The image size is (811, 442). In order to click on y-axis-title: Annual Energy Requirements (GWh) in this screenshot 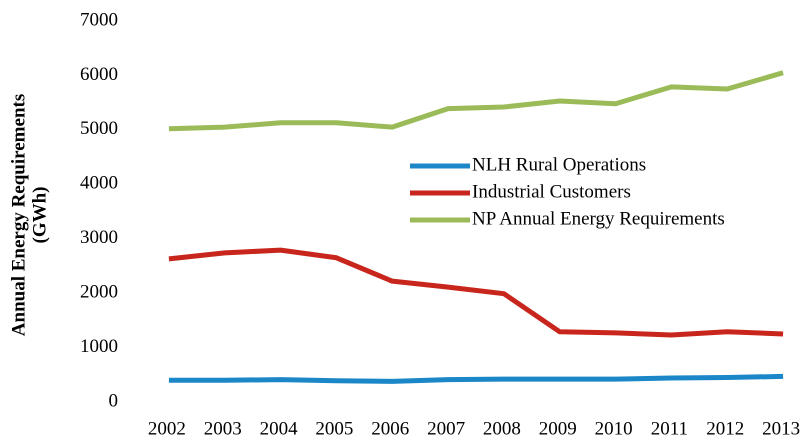, I will do `click(29, 215)`.